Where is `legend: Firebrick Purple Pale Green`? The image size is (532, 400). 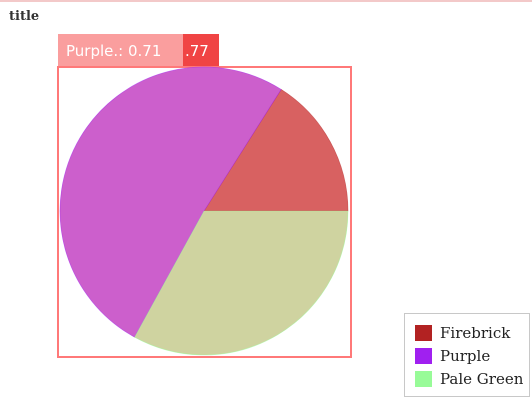
legend: Firebrick Purple Pale Green is located at coordinates (467, 355).